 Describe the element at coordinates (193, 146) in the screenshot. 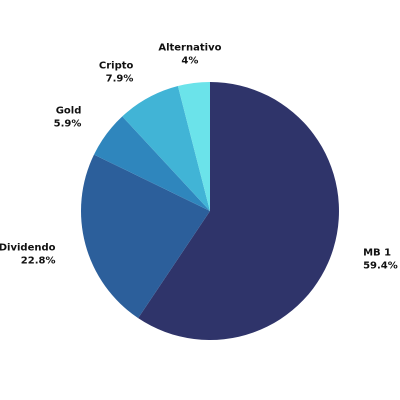

I see `pie-slice-alternativo` at that location.